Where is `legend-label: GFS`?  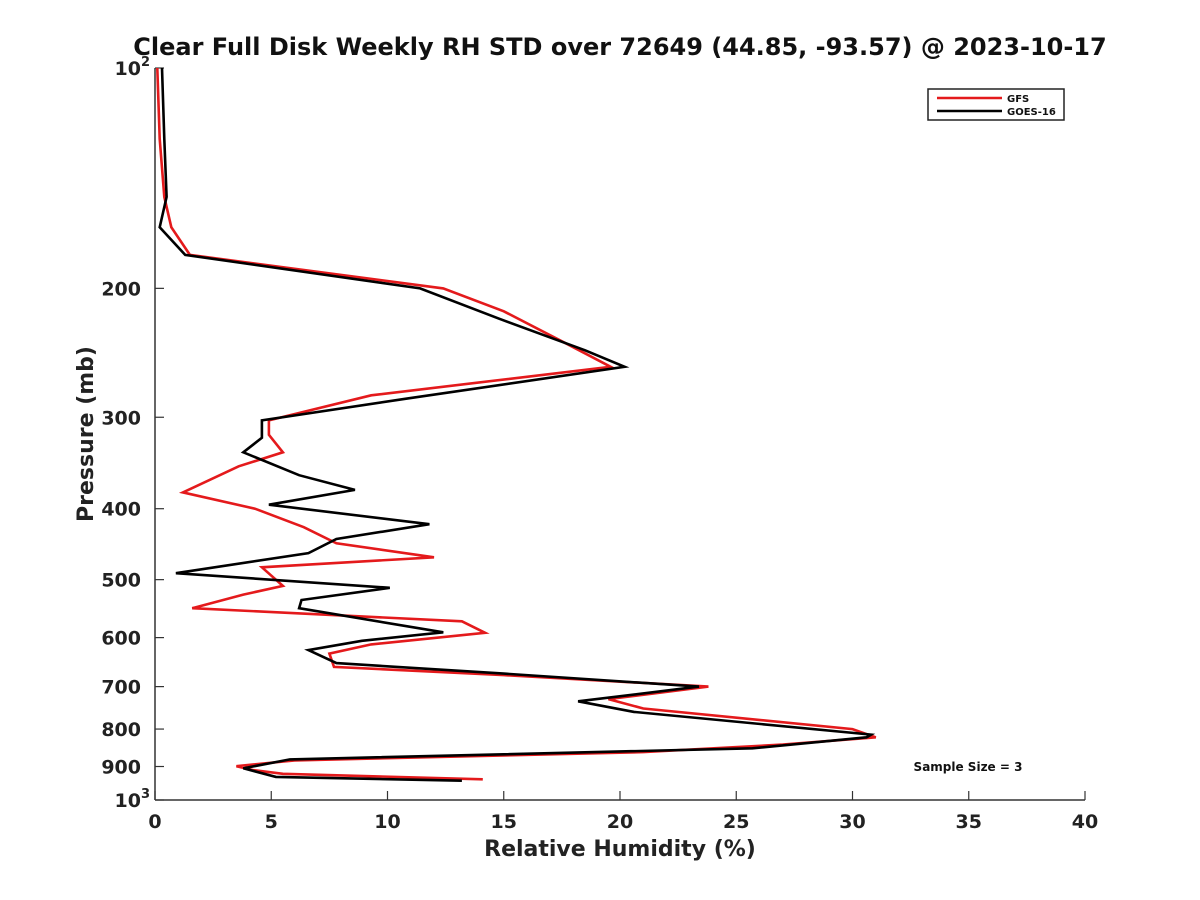 legend-label: GFS is located at coordinates (1018, 99).